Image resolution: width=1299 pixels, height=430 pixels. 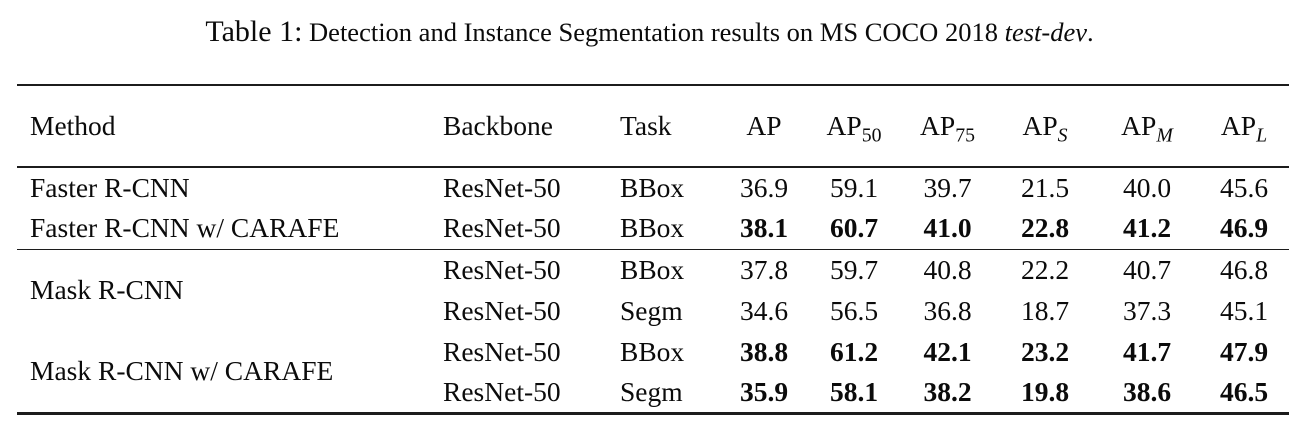 What do you see at coordinates (764, 310) in the screenshot?
I see `metric-cell-ap: 34.6` at bounding box center [764, 310].